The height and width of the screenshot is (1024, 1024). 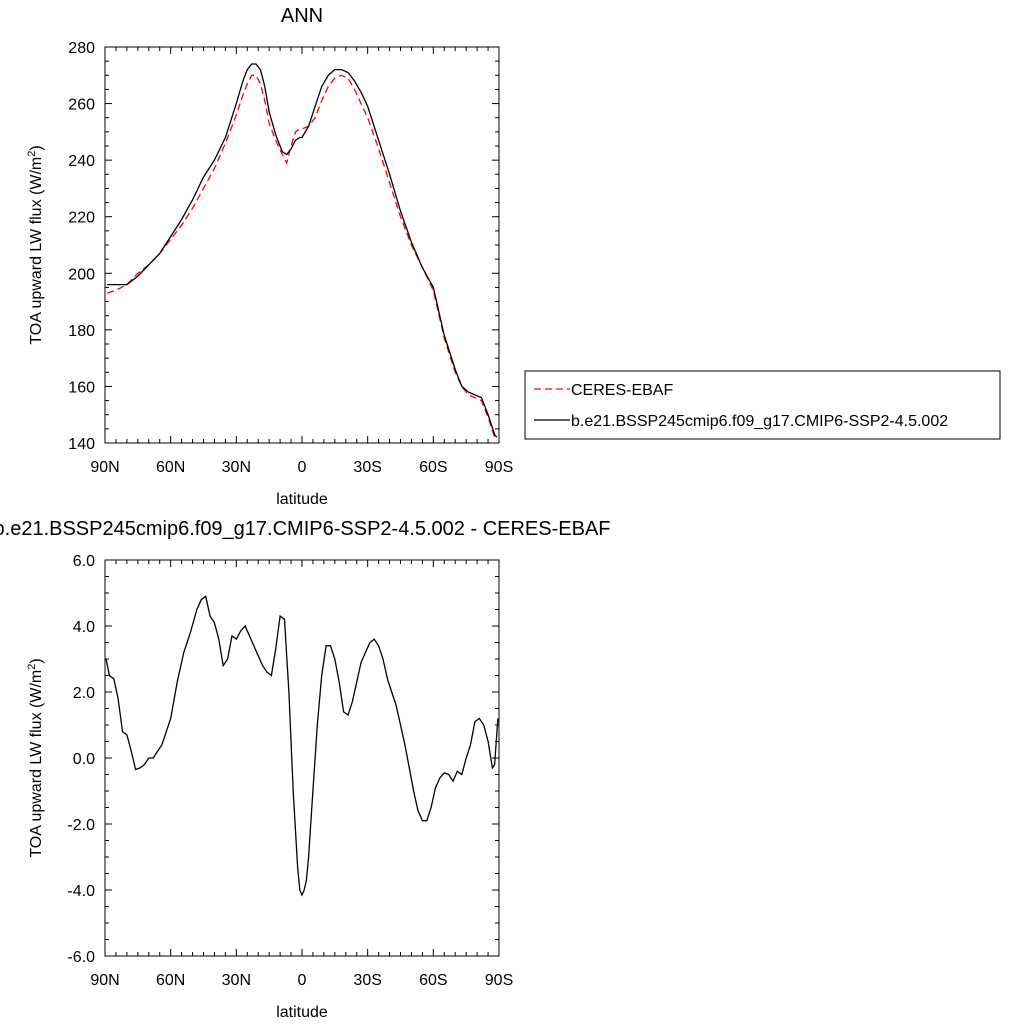 I want to click on y-tick-label: -2.0, so click(x=81, y=825).